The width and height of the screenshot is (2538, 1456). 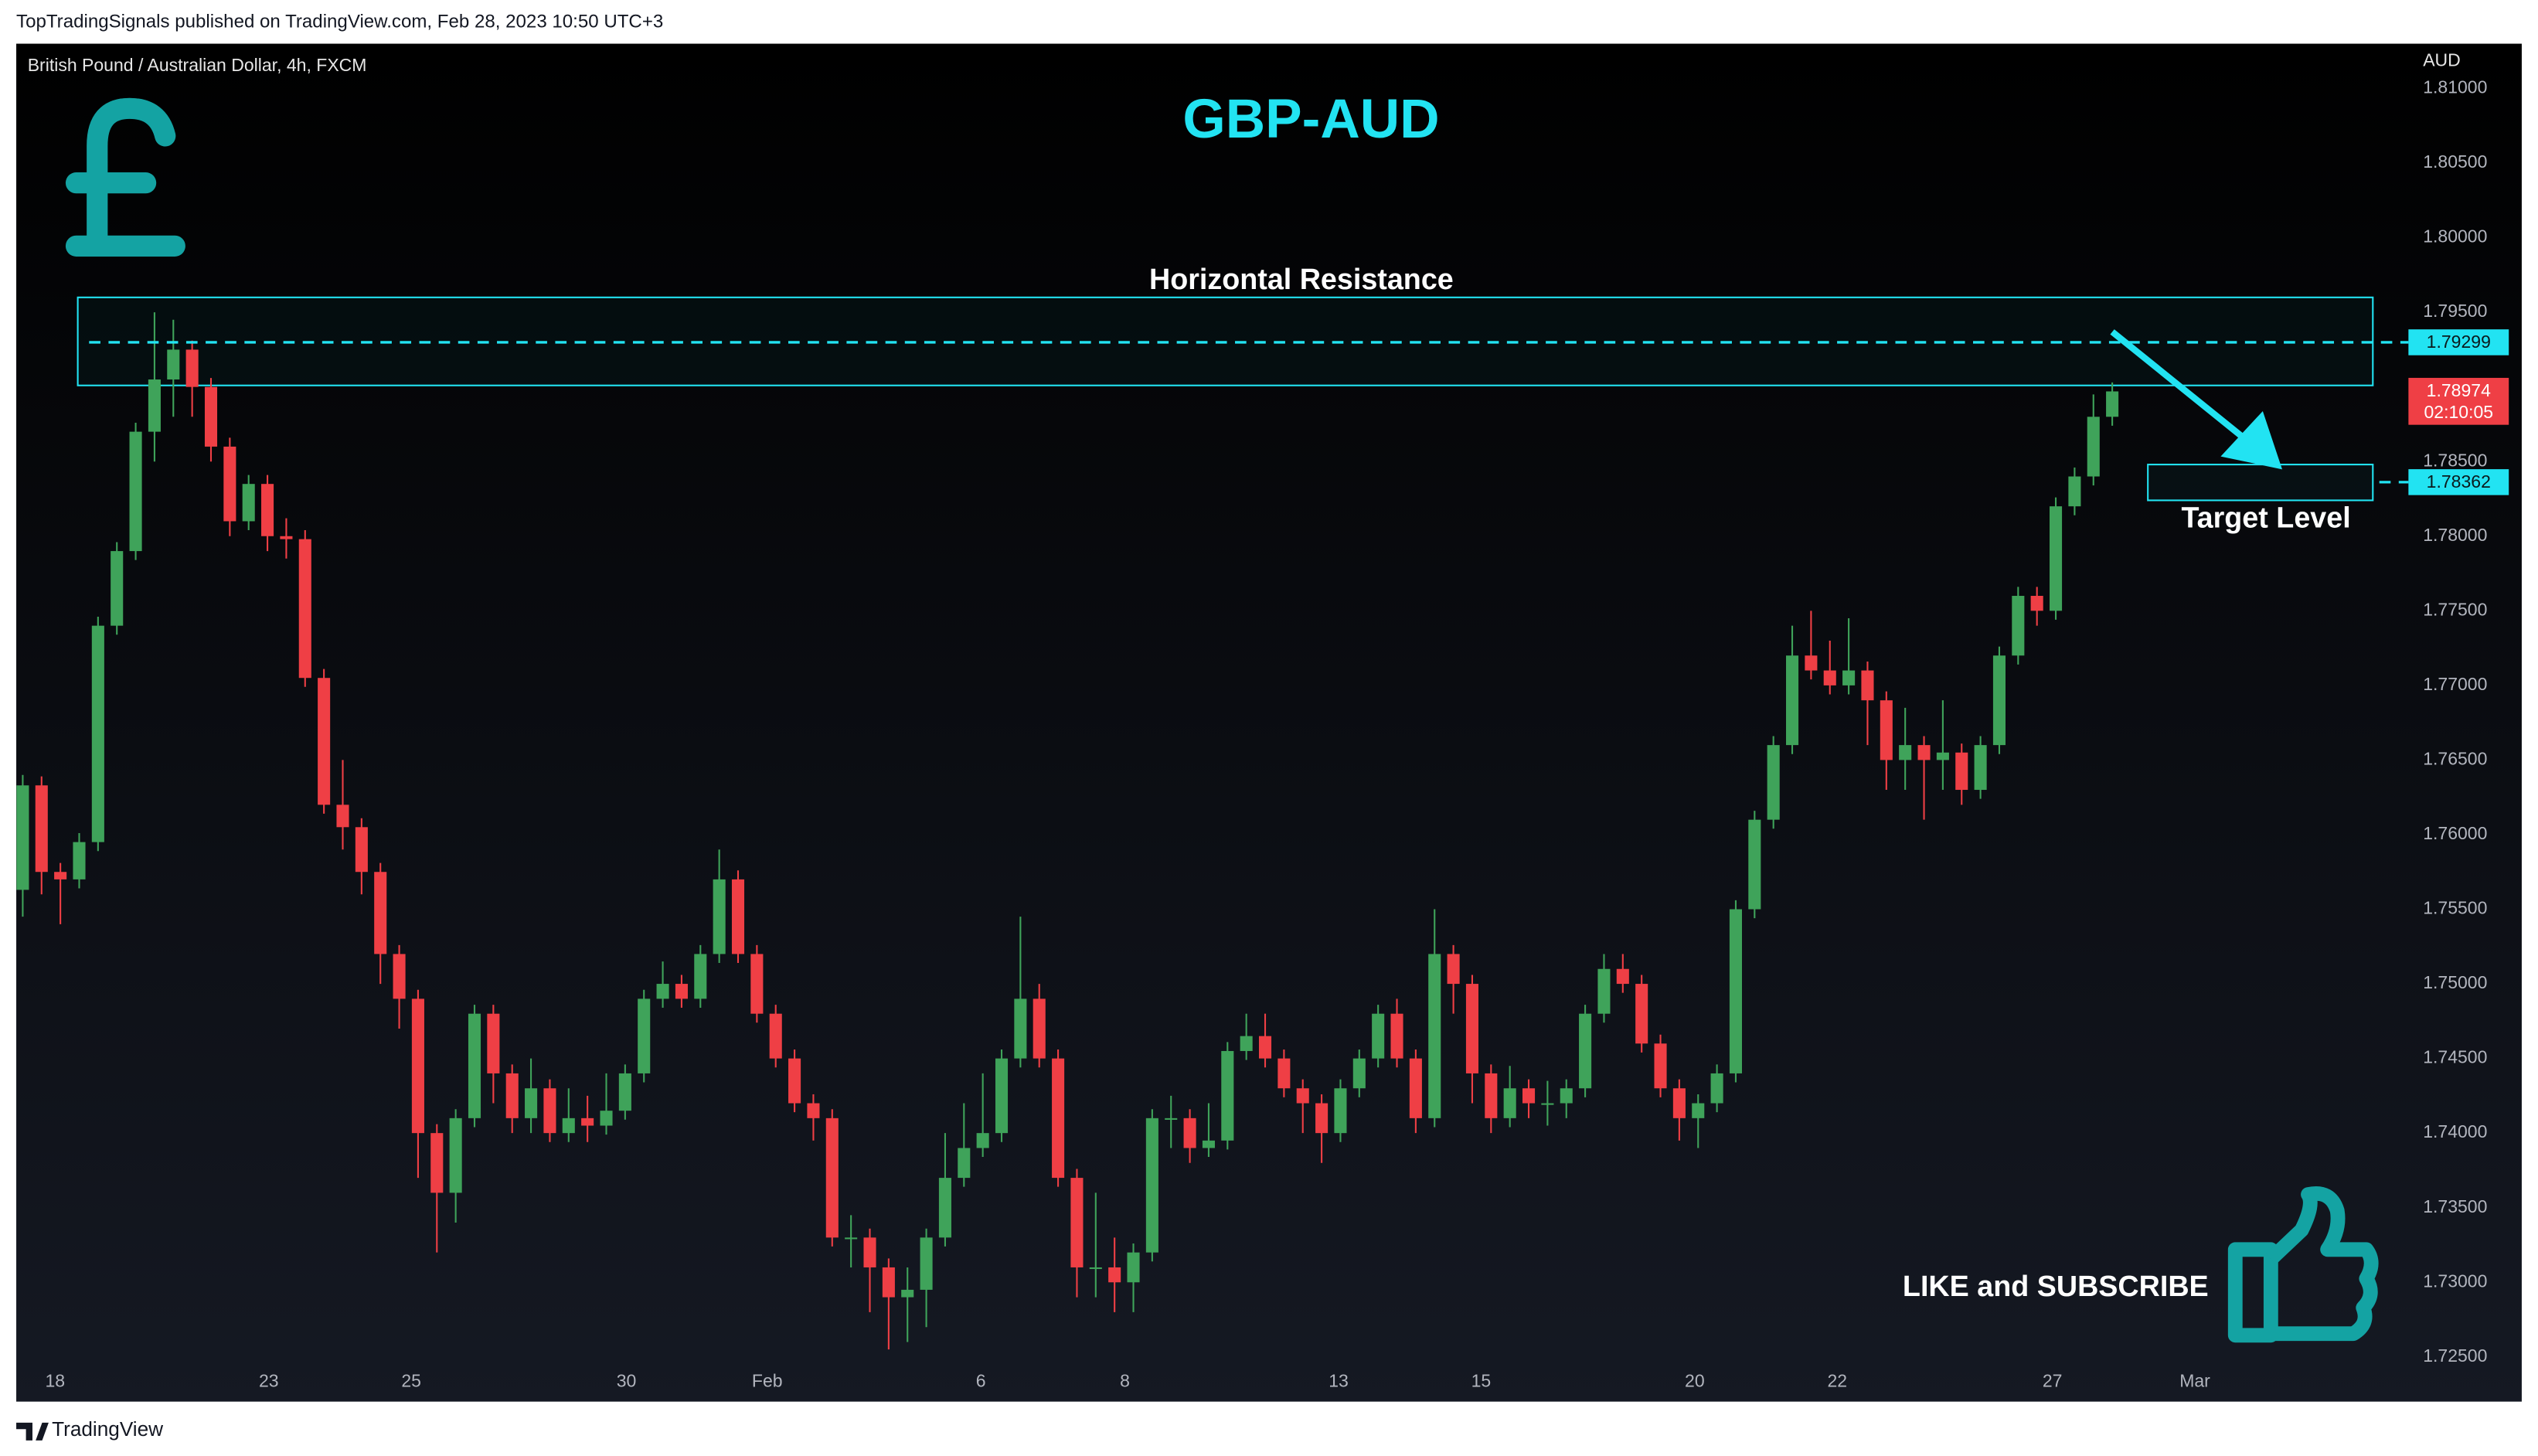 What do you see at coordinates (2455, 908) in the screenshot?
I see `y-tick-label: 1.75500` at bounding box center [2455, 908].